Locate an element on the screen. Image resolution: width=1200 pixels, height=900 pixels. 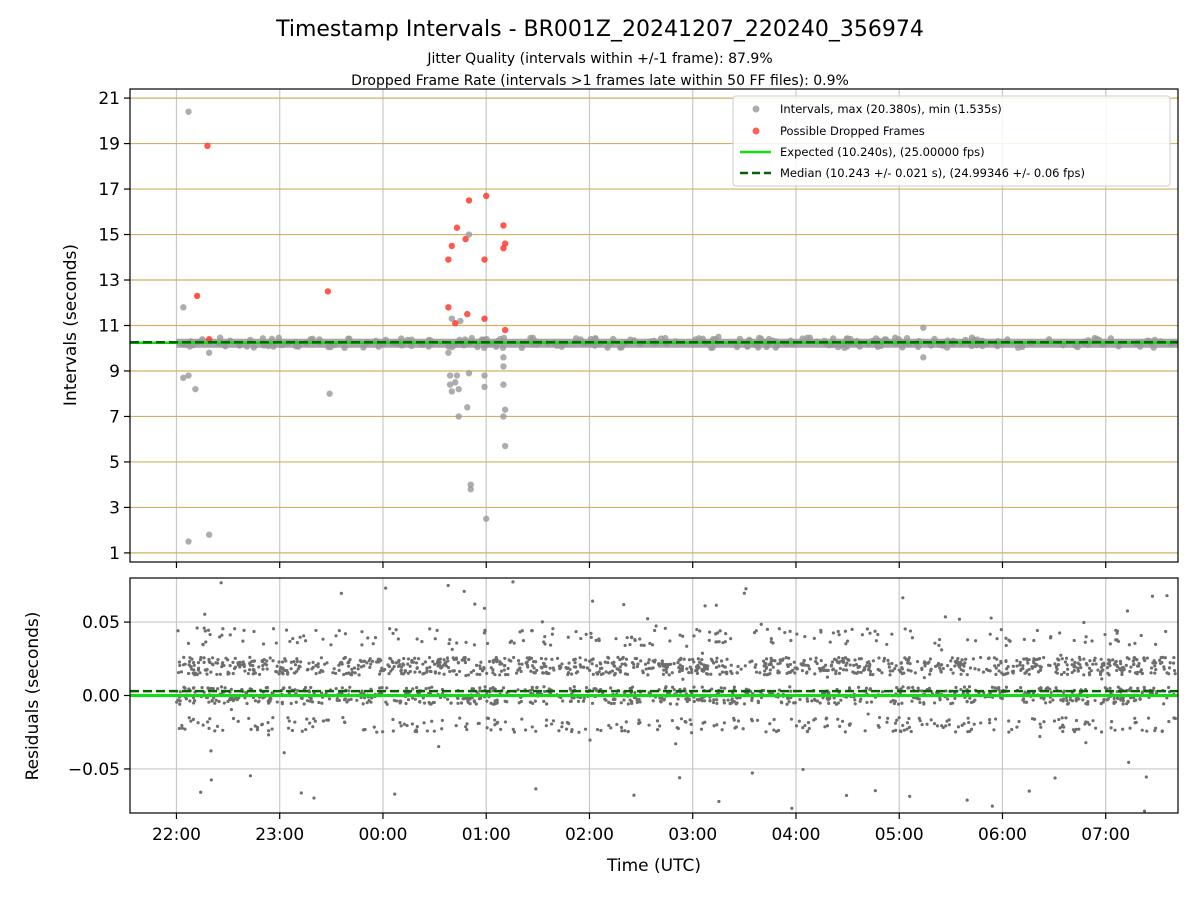
top-y-tick-label: 17 is located at coordinates (109, 190).